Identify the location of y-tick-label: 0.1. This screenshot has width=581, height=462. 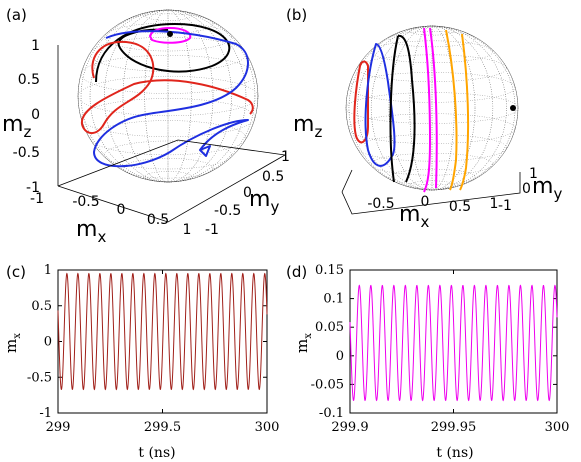
(333, 299).